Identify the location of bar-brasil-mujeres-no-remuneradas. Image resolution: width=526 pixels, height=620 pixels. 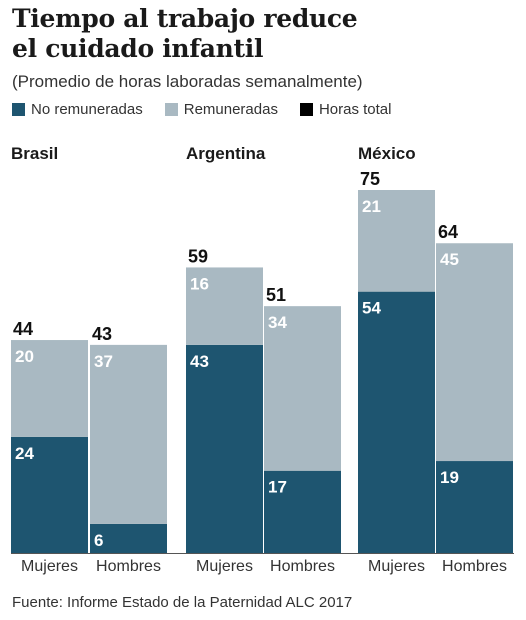
(49, 494).